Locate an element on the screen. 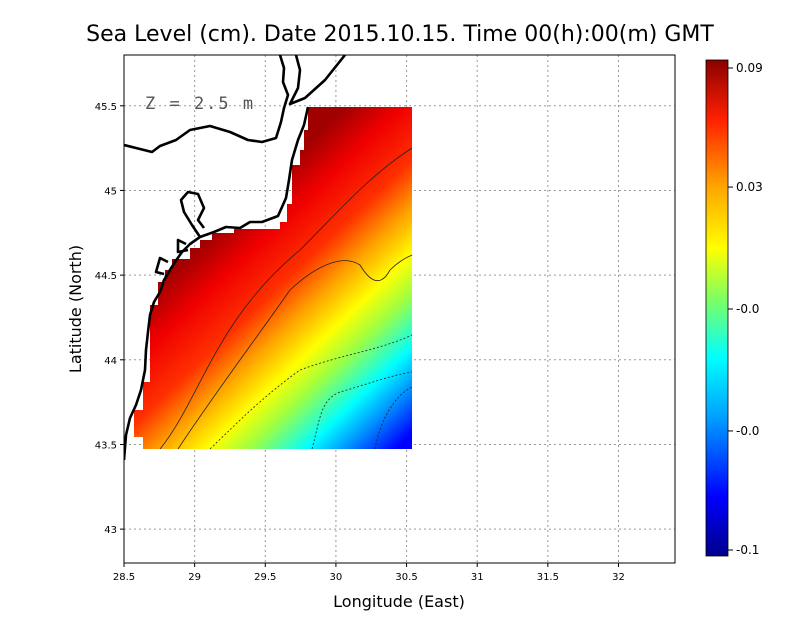  x-tick-label: 30.5 is located at coordinates (406, 577).